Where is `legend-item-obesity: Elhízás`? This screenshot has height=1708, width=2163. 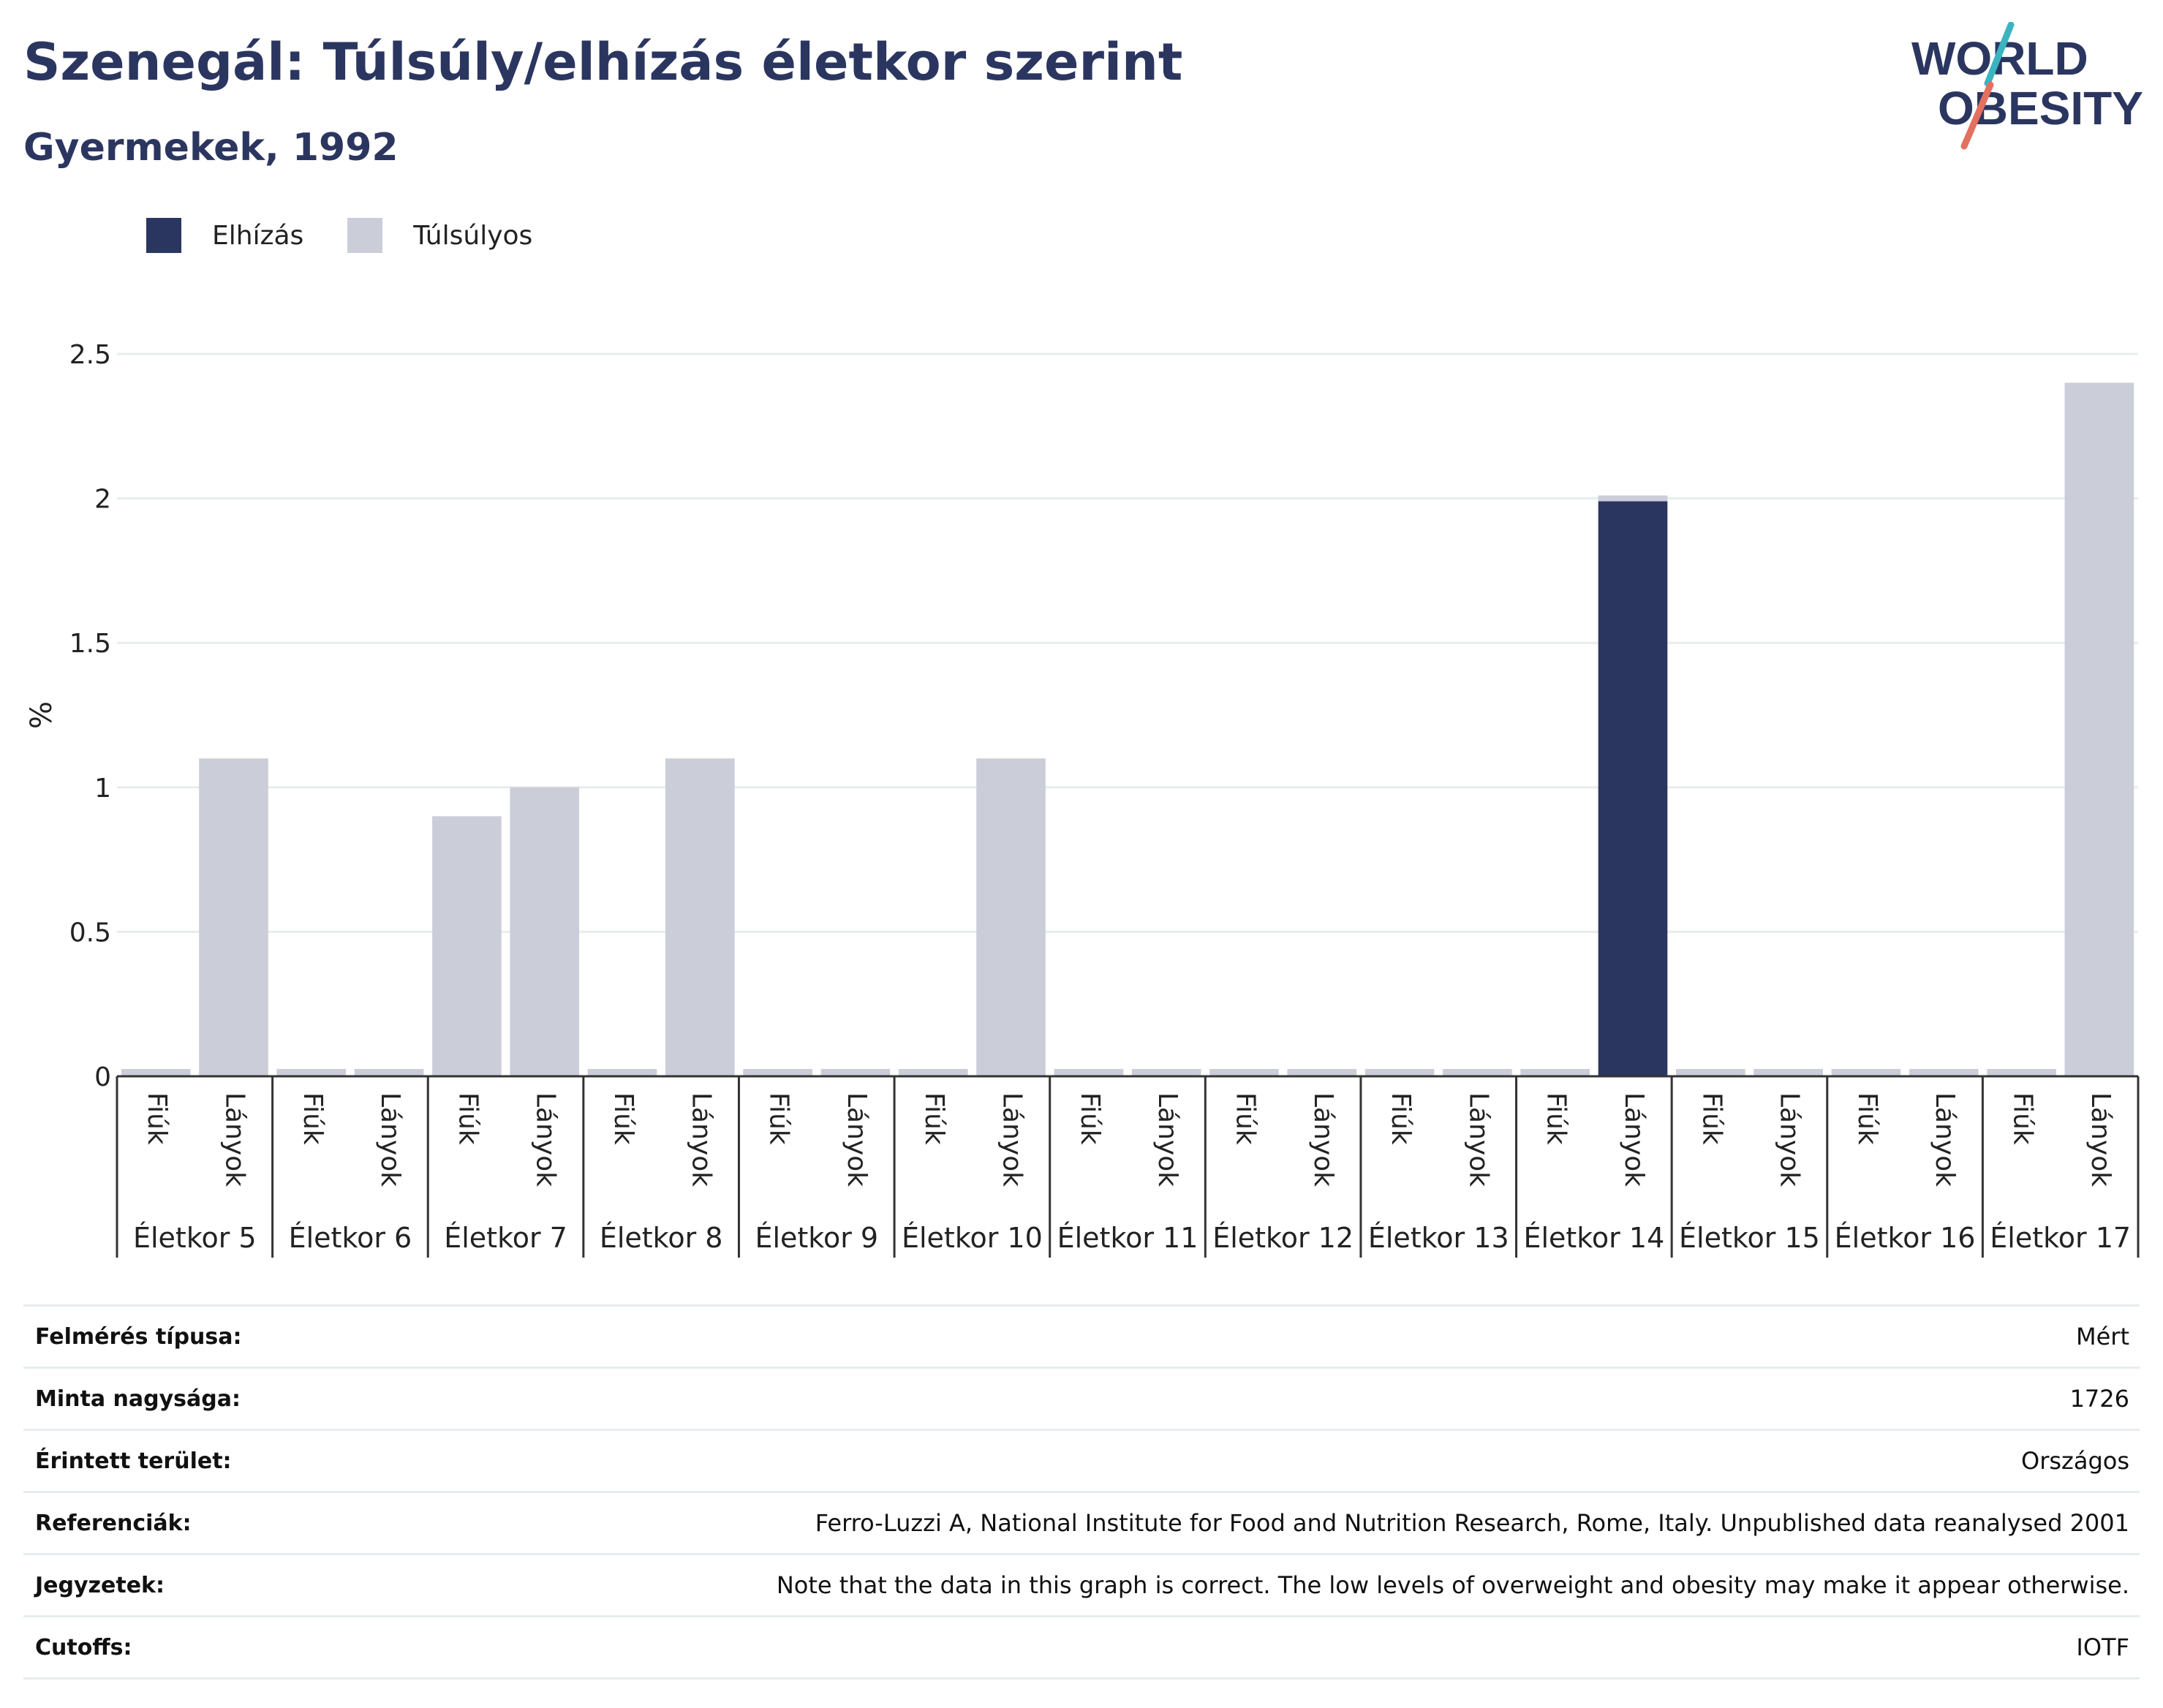
legend-item-obesity: Elhízás is located at coordinates (224, 235).